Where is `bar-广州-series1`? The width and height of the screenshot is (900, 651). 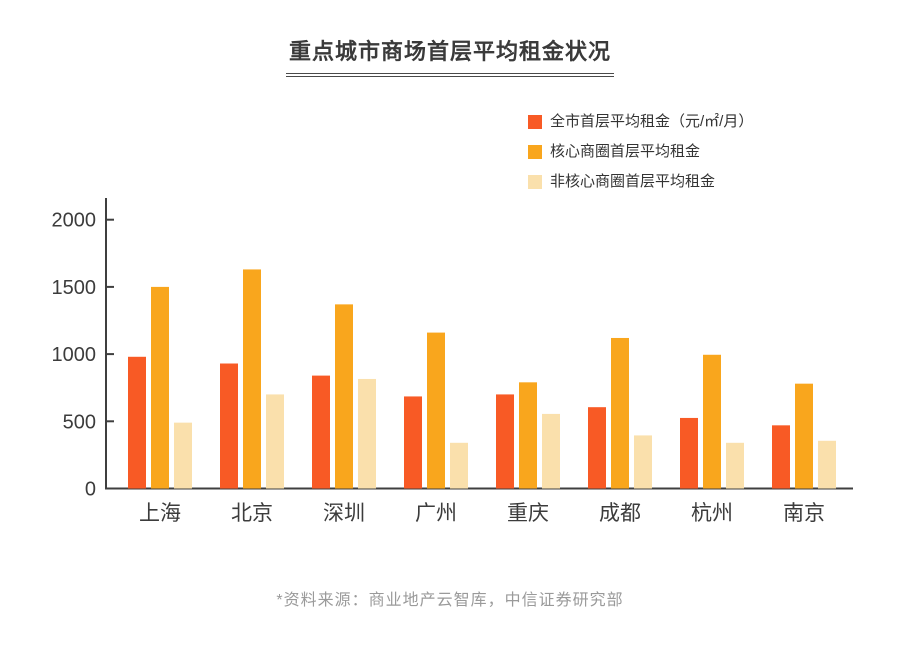
bar-广州-series1 is located at coordinates (436, 410).